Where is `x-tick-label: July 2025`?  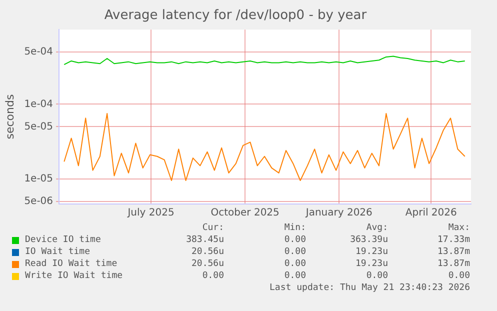
x-tick-label: July 2025 is located at coordinates (150, 213).